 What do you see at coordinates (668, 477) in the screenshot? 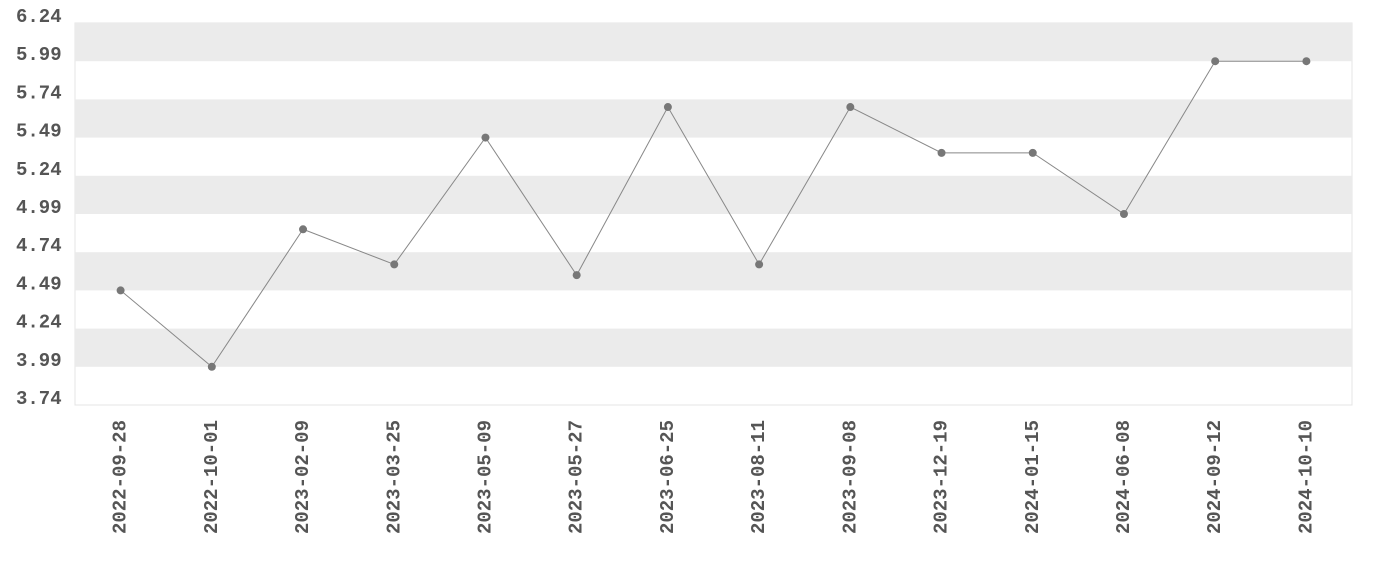
I see `x-tick-label: 2023-06-25` at bounding box center [668, 477].